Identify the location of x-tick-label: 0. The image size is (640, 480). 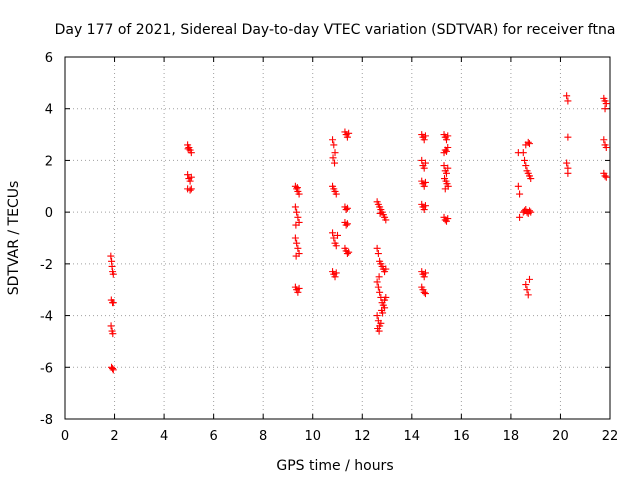
(65, 436).